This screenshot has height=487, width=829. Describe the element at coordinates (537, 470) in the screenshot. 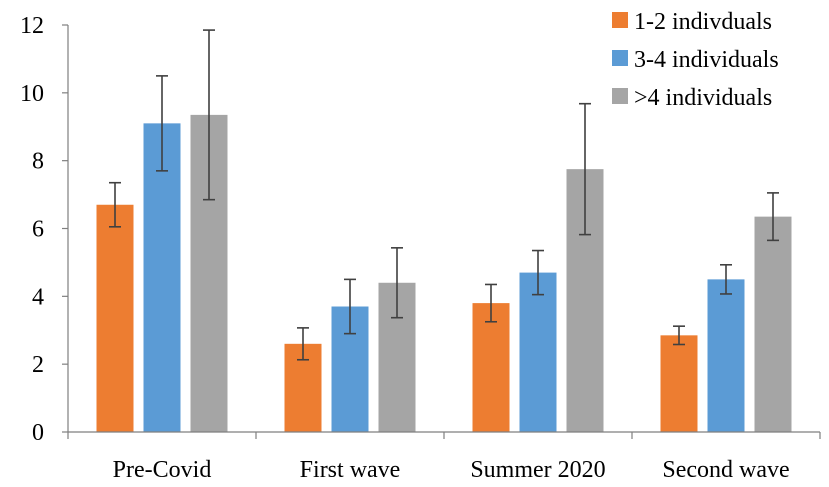

I see `x-category-label: Summer 2020` at that location.